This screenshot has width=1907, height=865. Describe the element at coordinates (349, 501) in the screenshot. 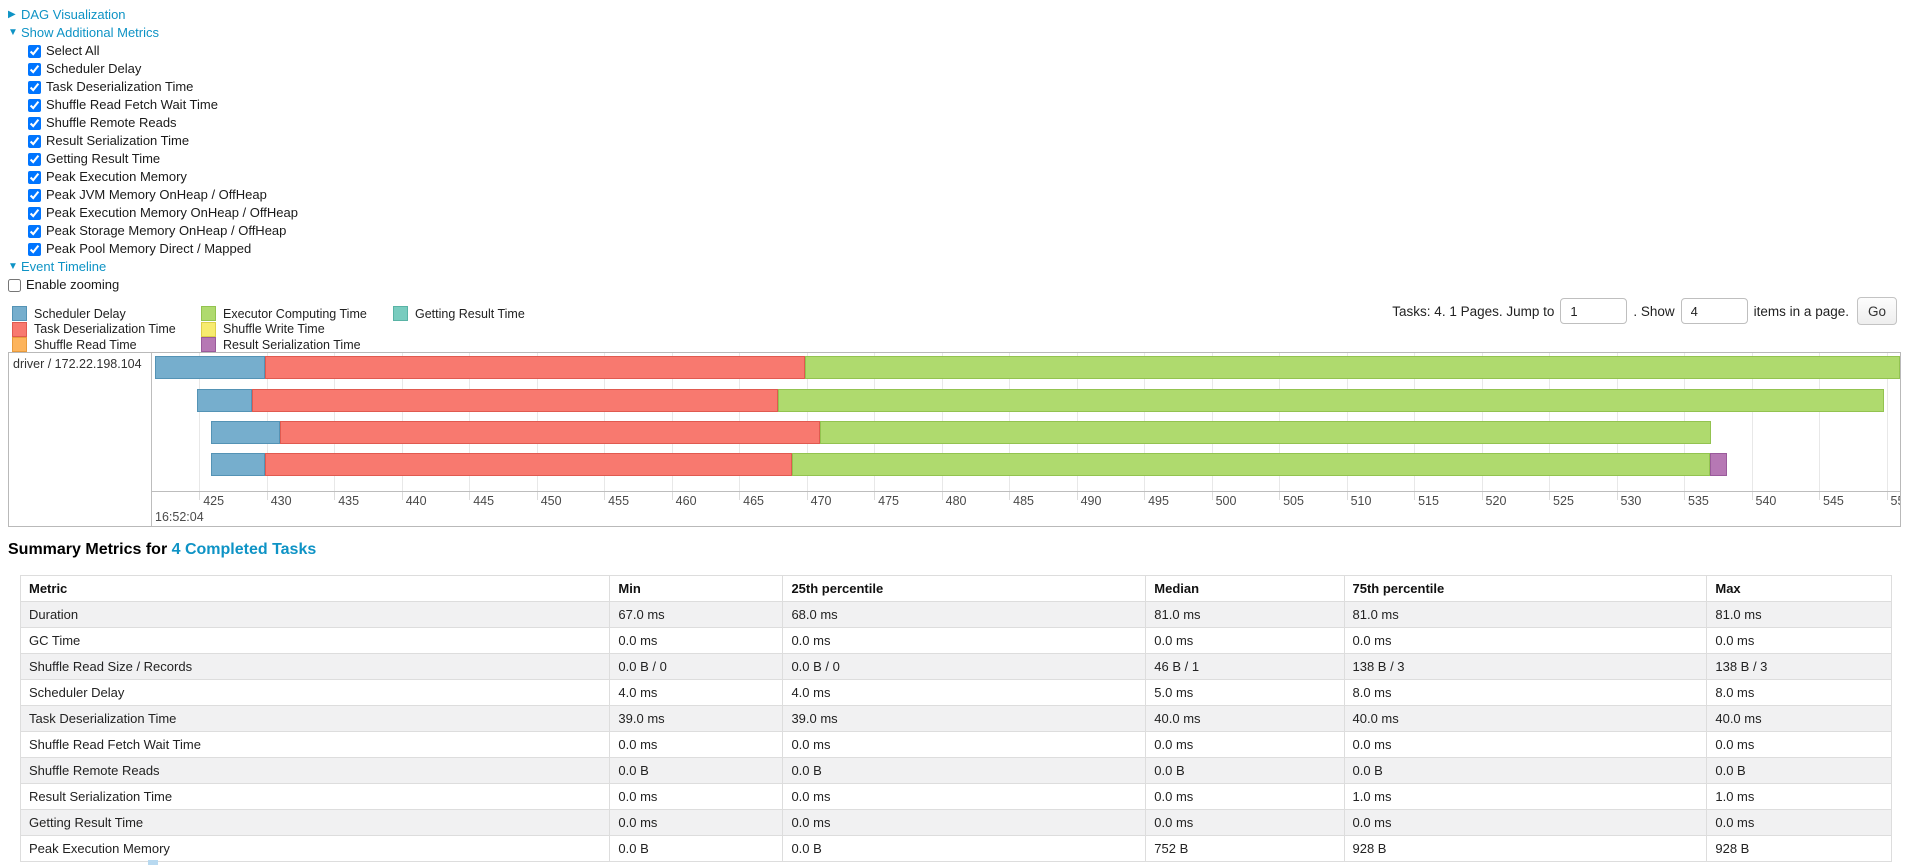

I see `tick-label: 435` at that location.